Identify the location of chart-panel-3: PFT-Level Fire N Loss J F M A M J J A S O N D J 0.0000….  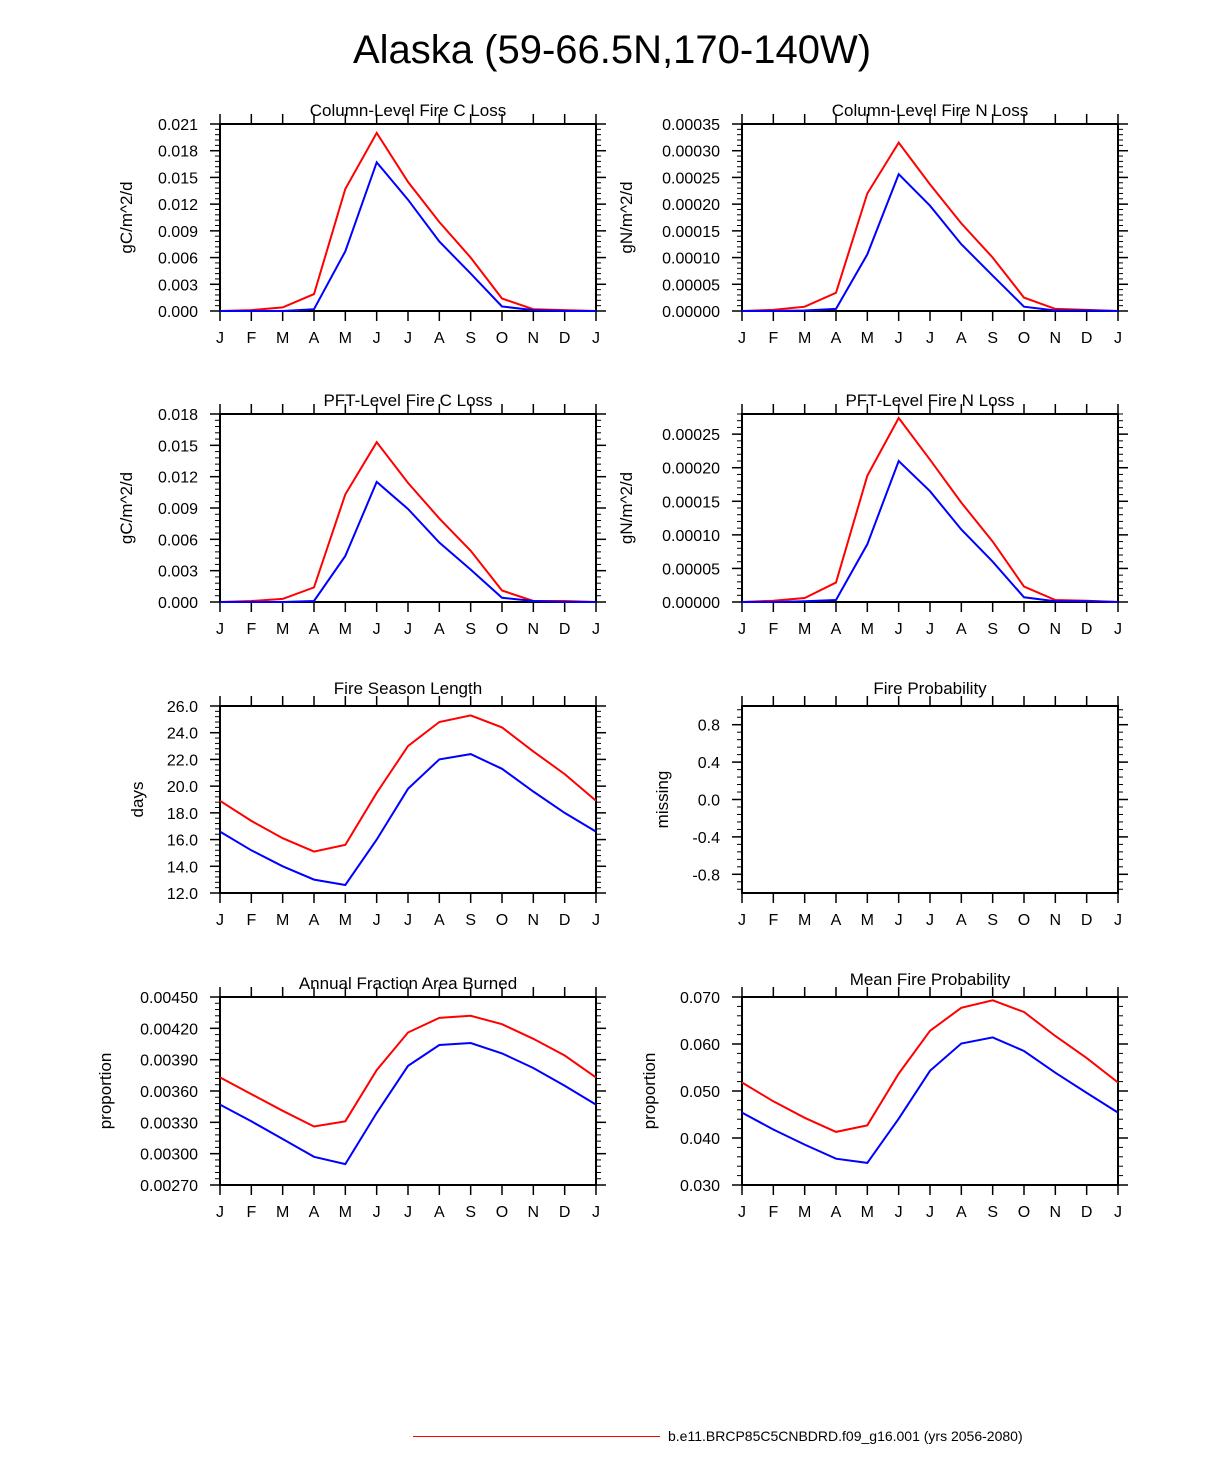
(872, 514).